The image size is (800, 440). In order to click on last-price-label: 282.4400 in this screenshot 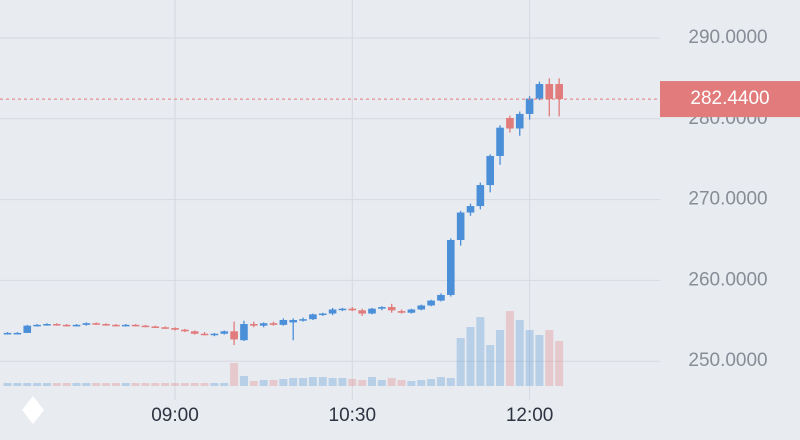, I will do `click(729, 98)`.